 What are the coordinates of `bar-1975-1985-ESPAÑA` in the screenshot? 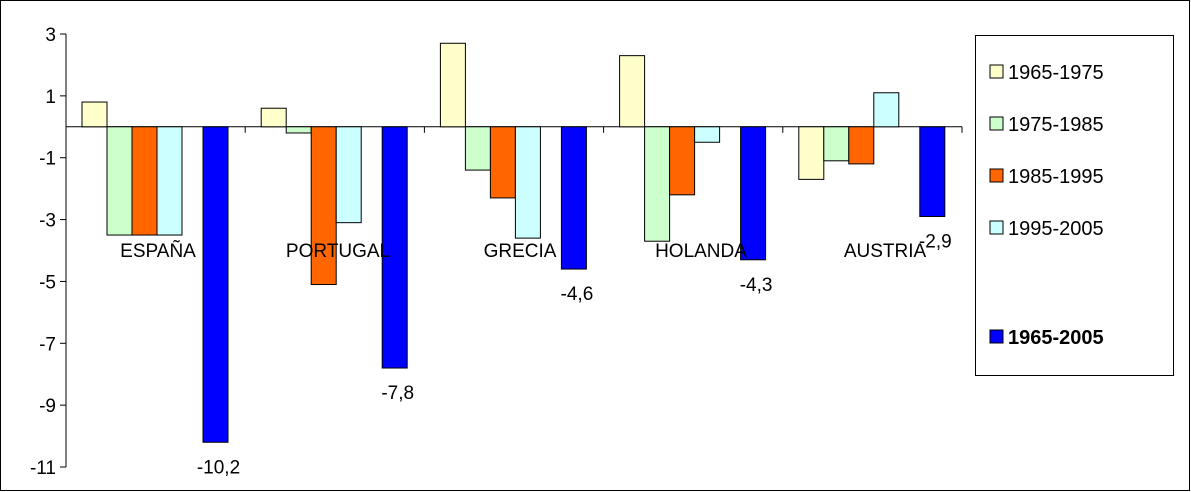 It's located at (119, 181).